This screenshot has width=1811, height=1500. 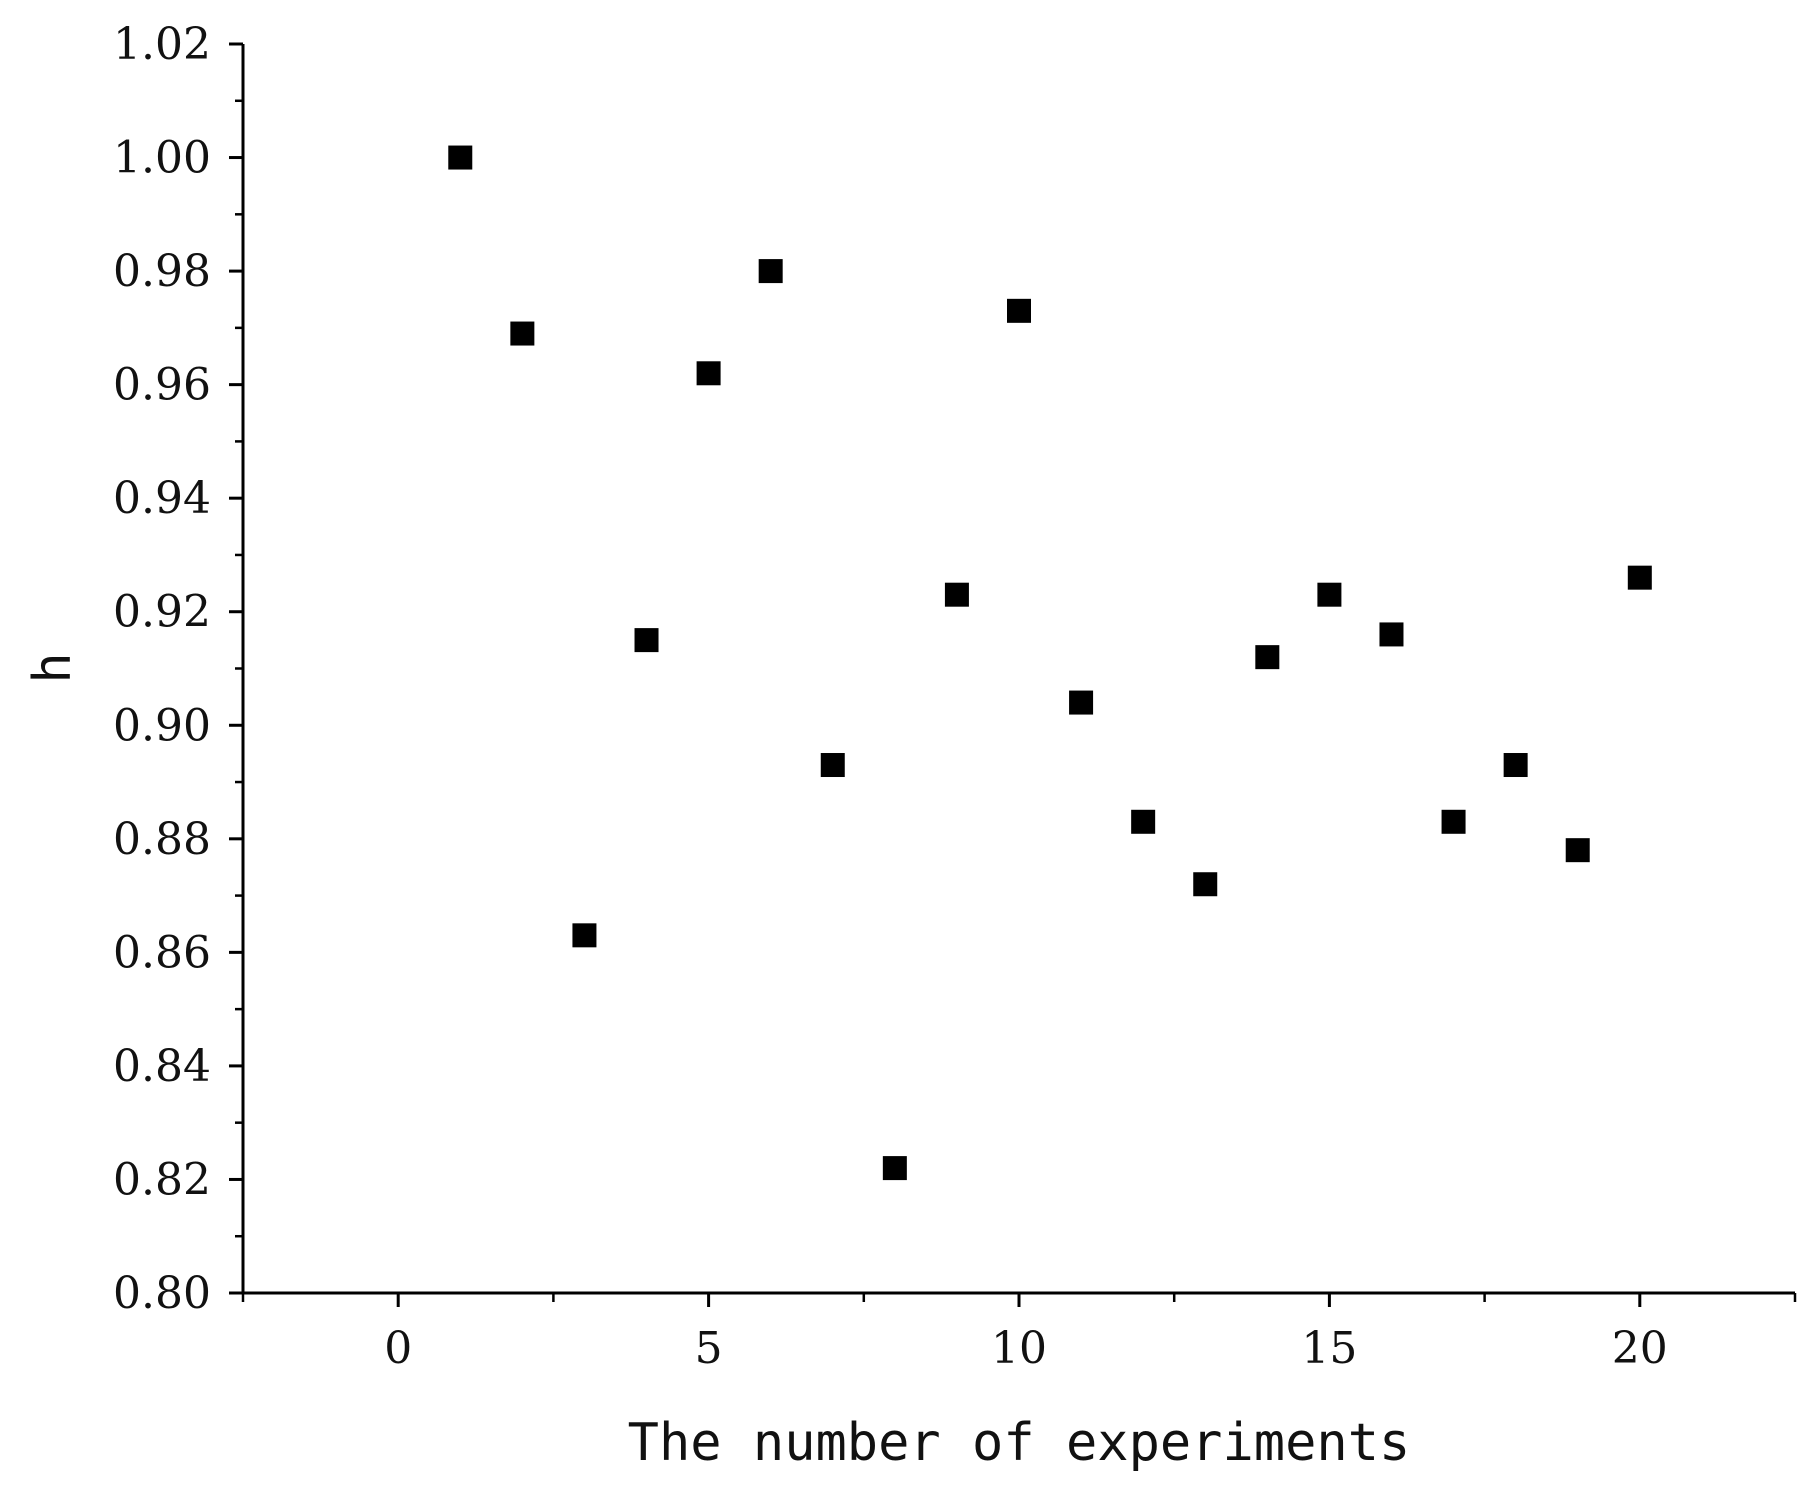 What do you see at coordinates (162, 385) in the screenshot?
I see `y-tick-label: 0.96` at bounding box center [162, 385].